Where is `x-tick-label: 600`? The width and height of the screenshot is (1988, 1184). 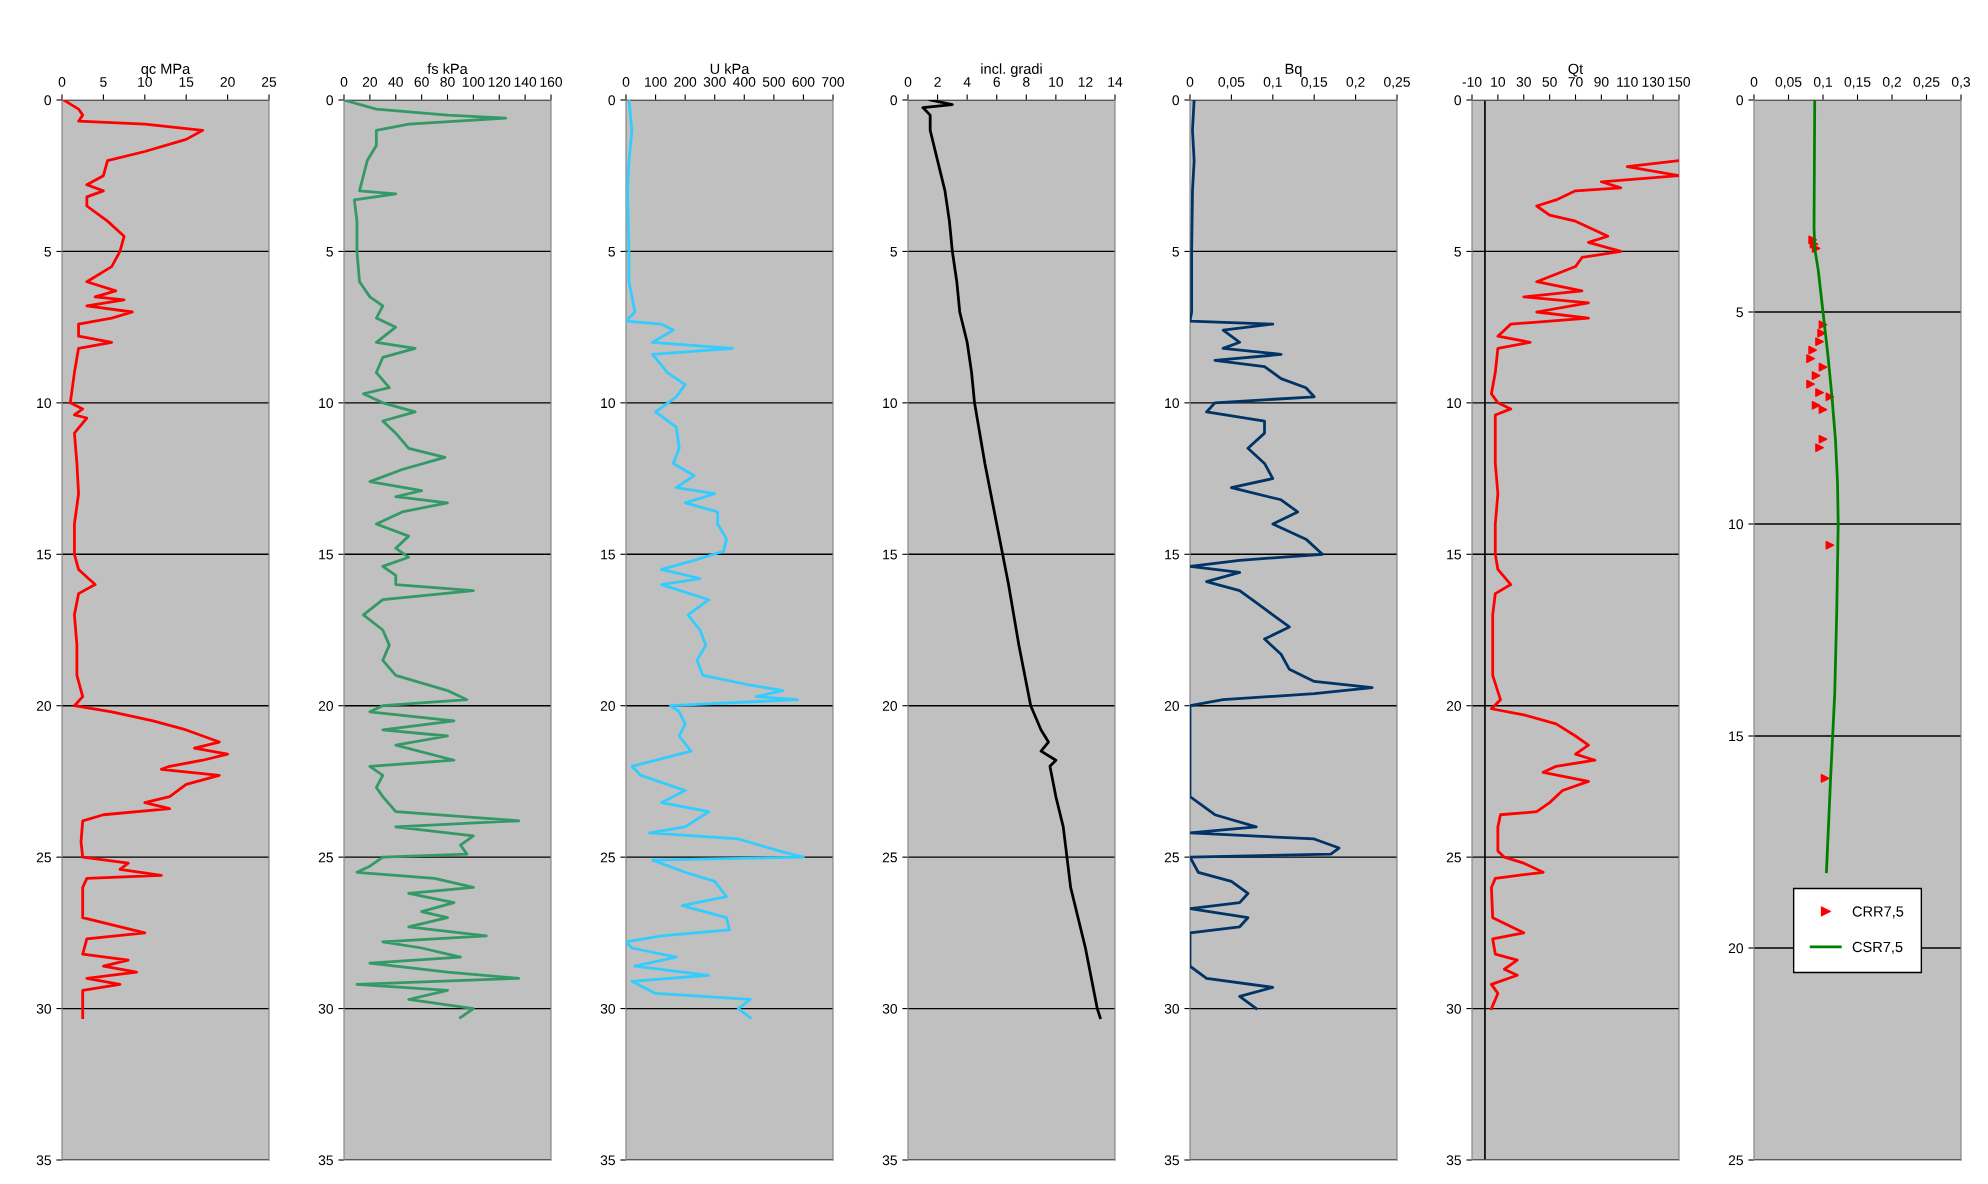 x-tick-label: 600 is located at coordinates (803, 82).